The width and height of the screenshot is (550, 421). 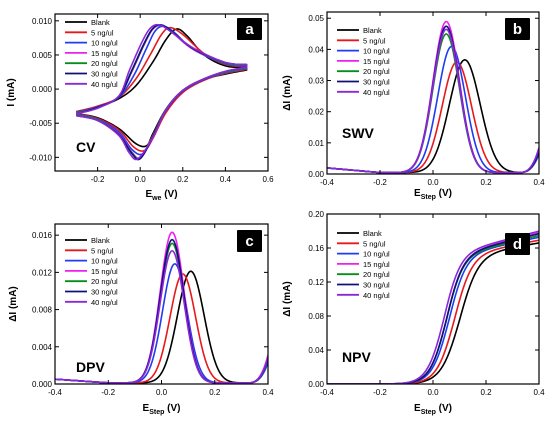 I want to click on technique-label: SWV, so click(x=358, y=133).